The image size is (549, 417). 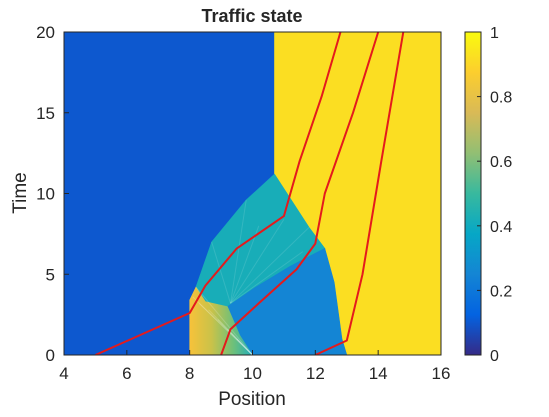 I want to click on density-region-fan, so click(x=221, y=320).